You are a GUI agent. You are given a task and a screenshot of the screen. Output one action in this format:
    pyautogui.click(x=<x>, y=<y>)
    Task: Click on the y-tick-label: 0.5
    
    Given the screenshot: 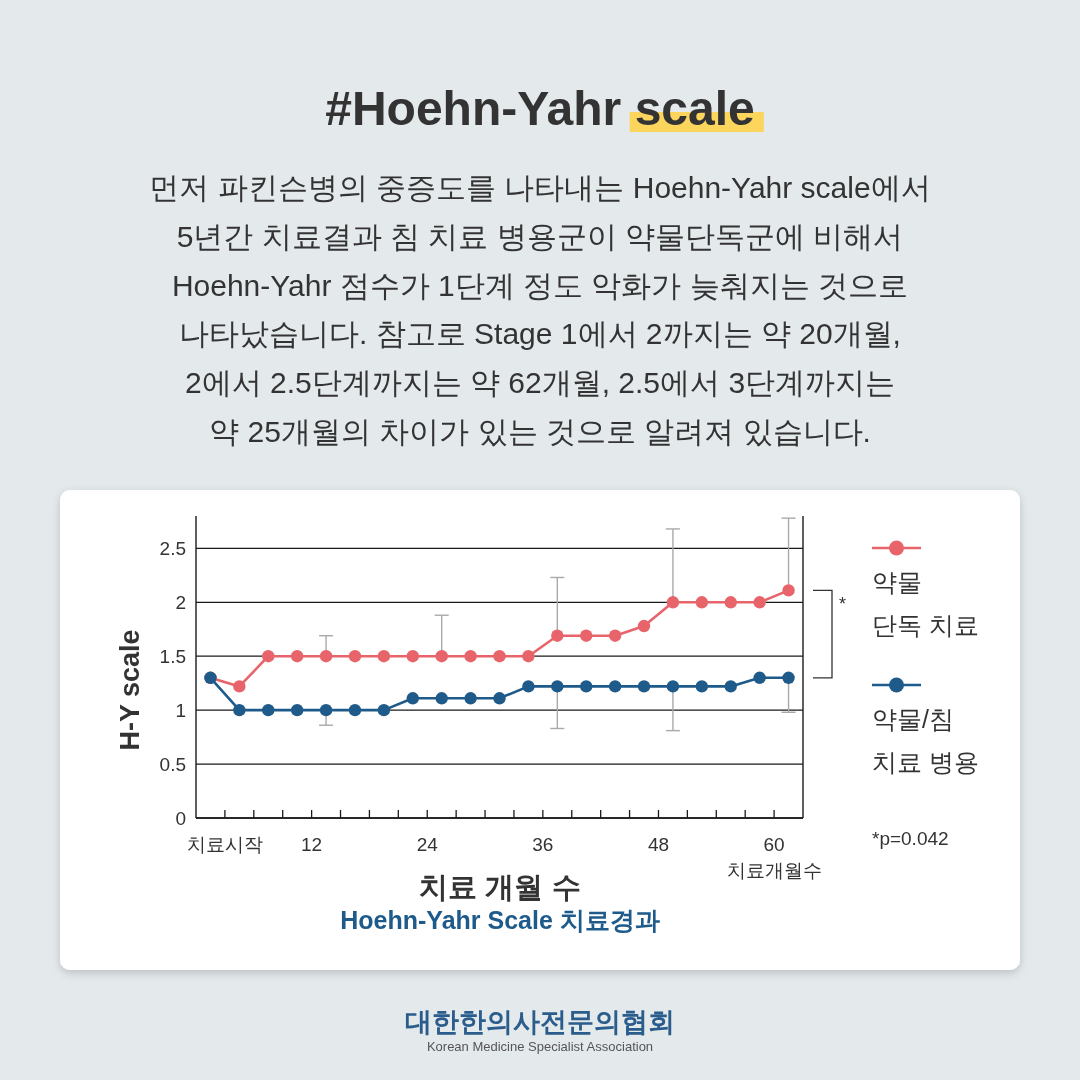 What is the action you would take?
    pyautogui.click(x=172, y=764)
    